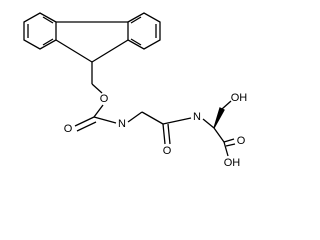  What do you see at coordinates (219, 118) in the screenshot?
I see `wedge-bond` at bounding box center [219, 118].